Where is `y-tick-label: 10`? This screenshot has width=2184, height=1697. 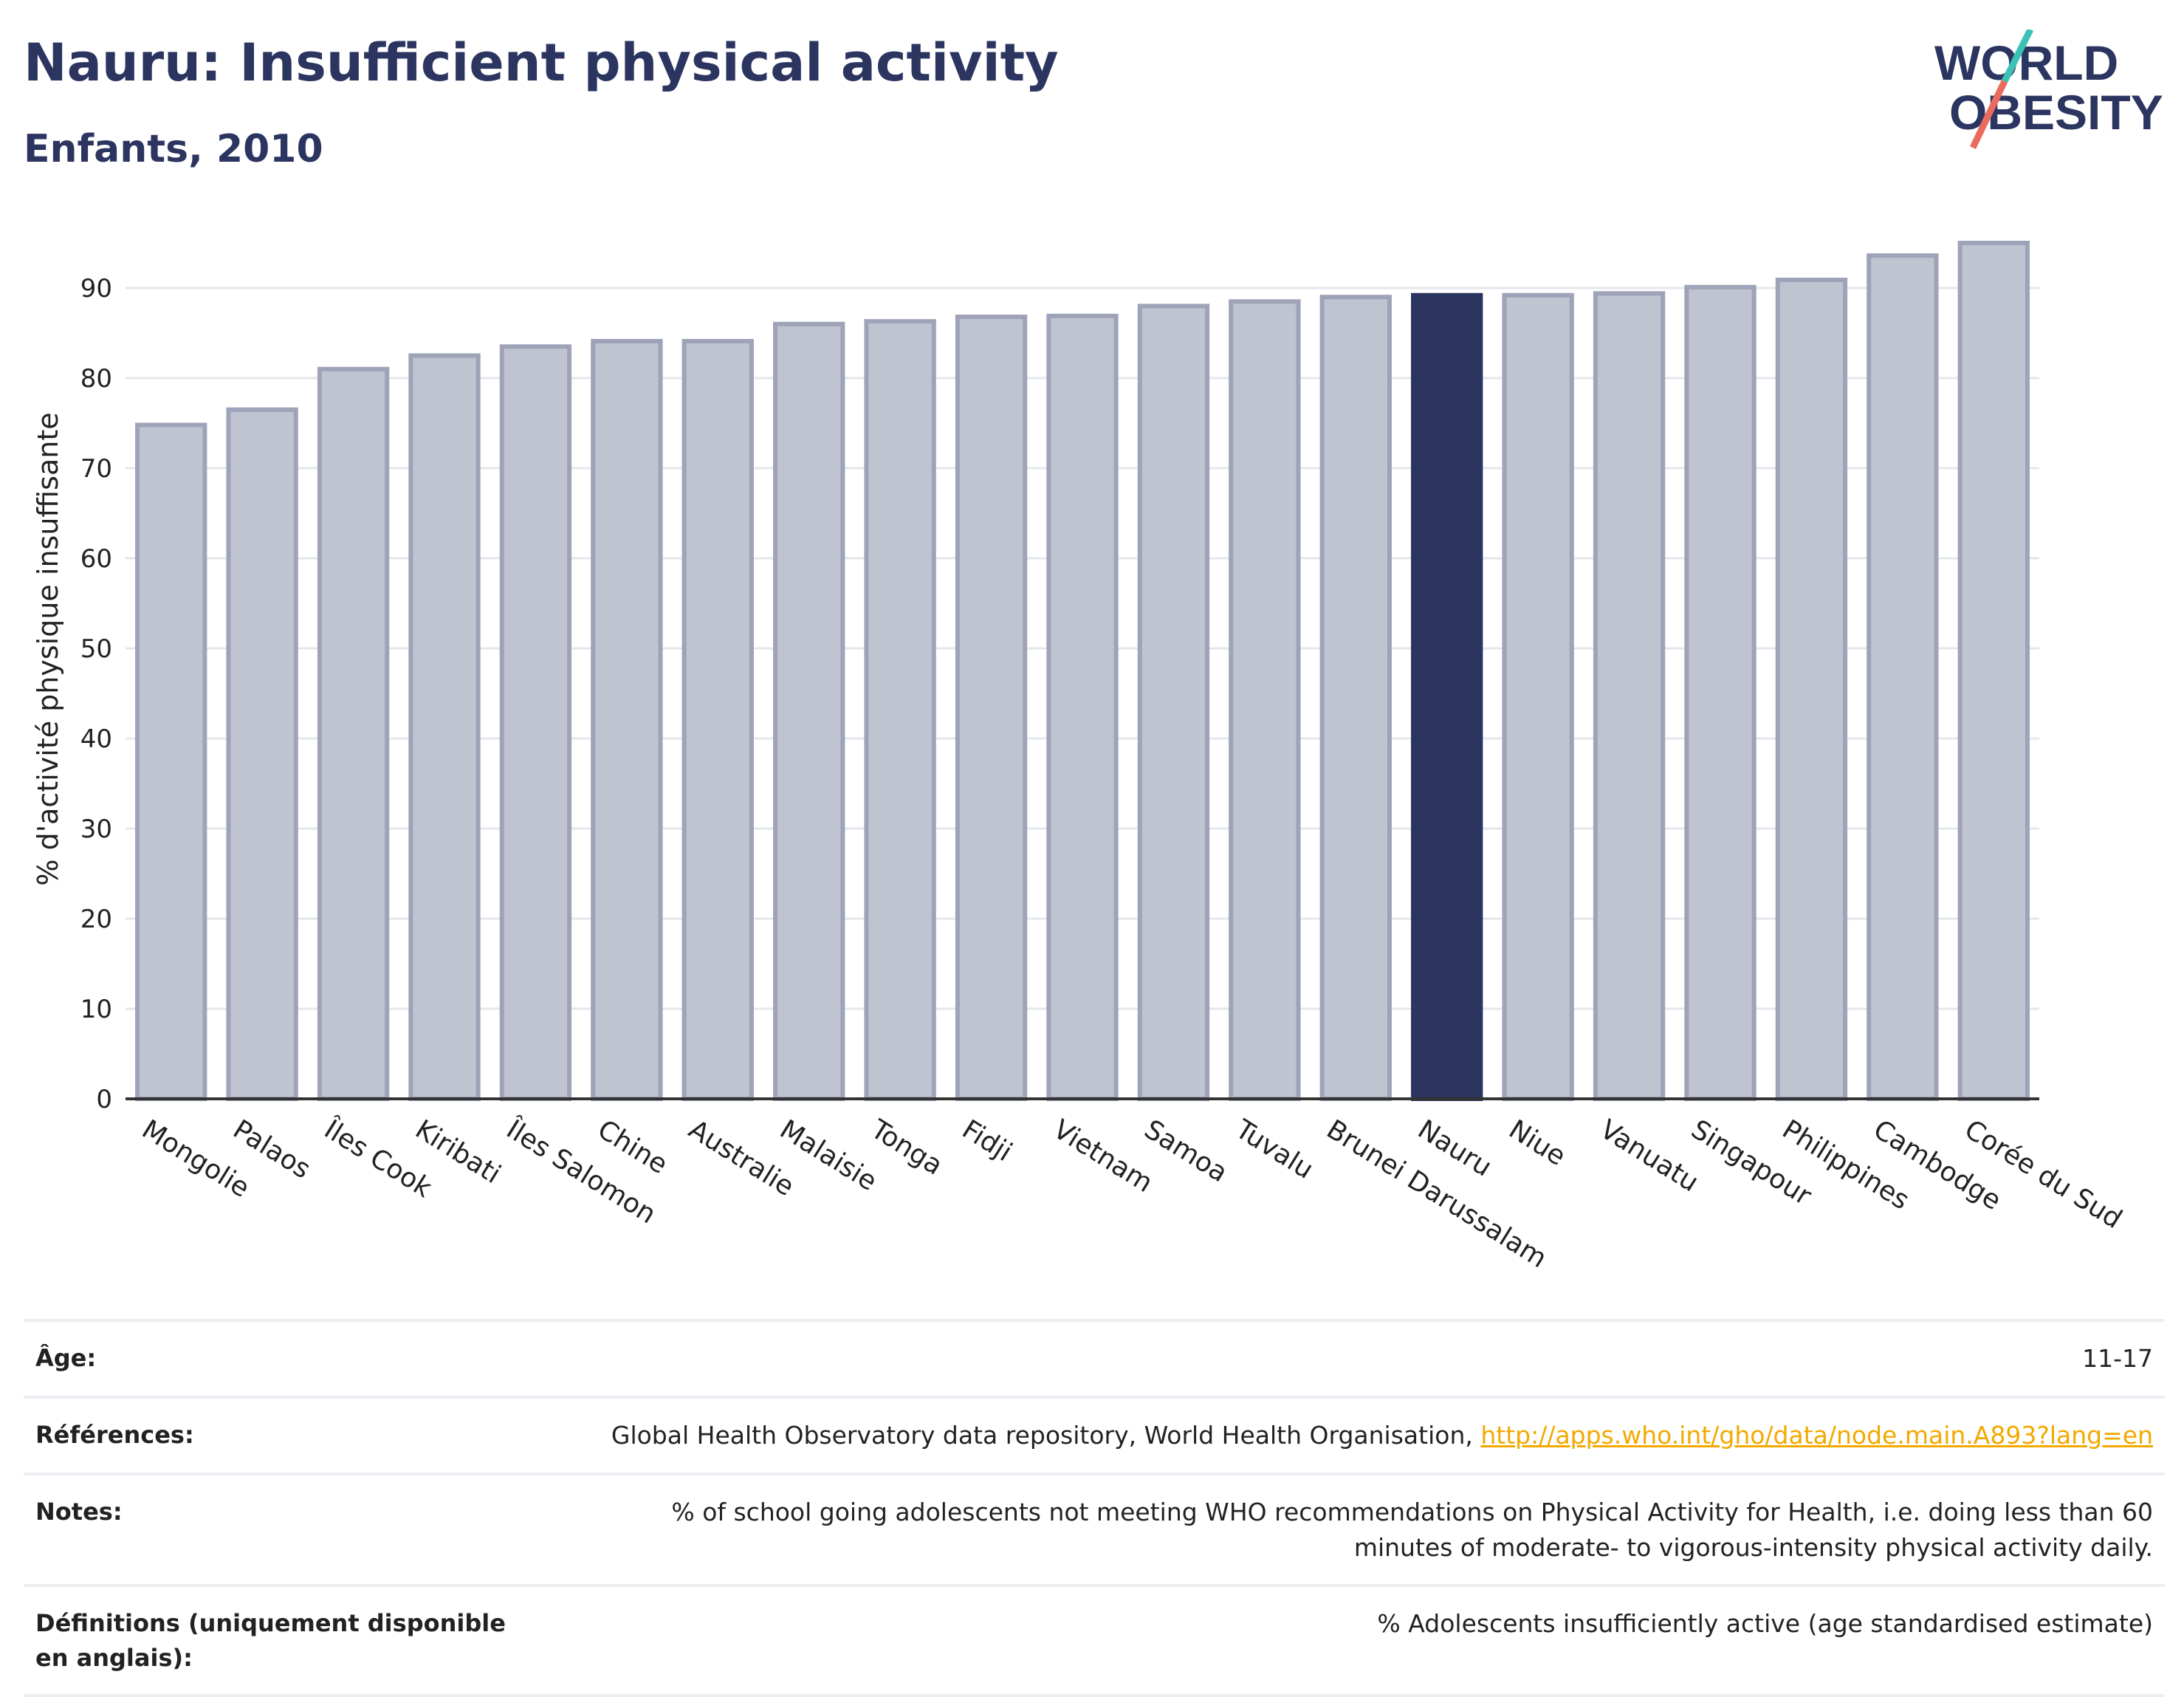
y-tick-label: 10 is located at coordinates (96, 1009).